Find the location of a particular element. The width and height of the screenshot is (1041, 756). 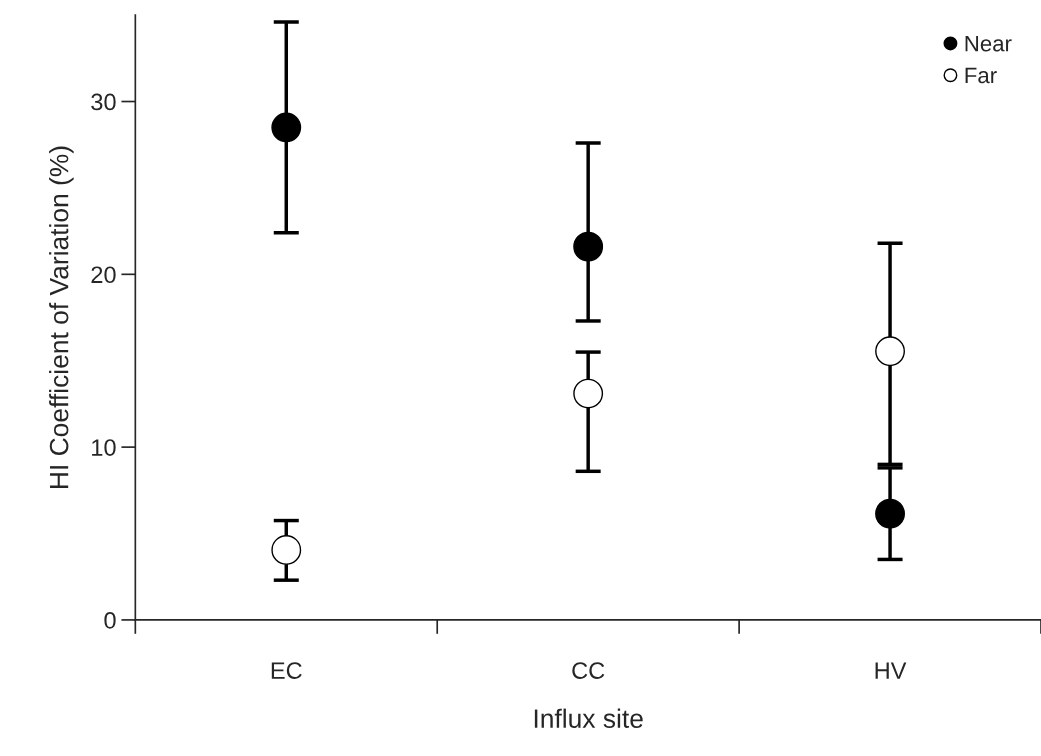

y-axis-title: HI Coefficient of Variation (%) is located at coordinates (61, 317).